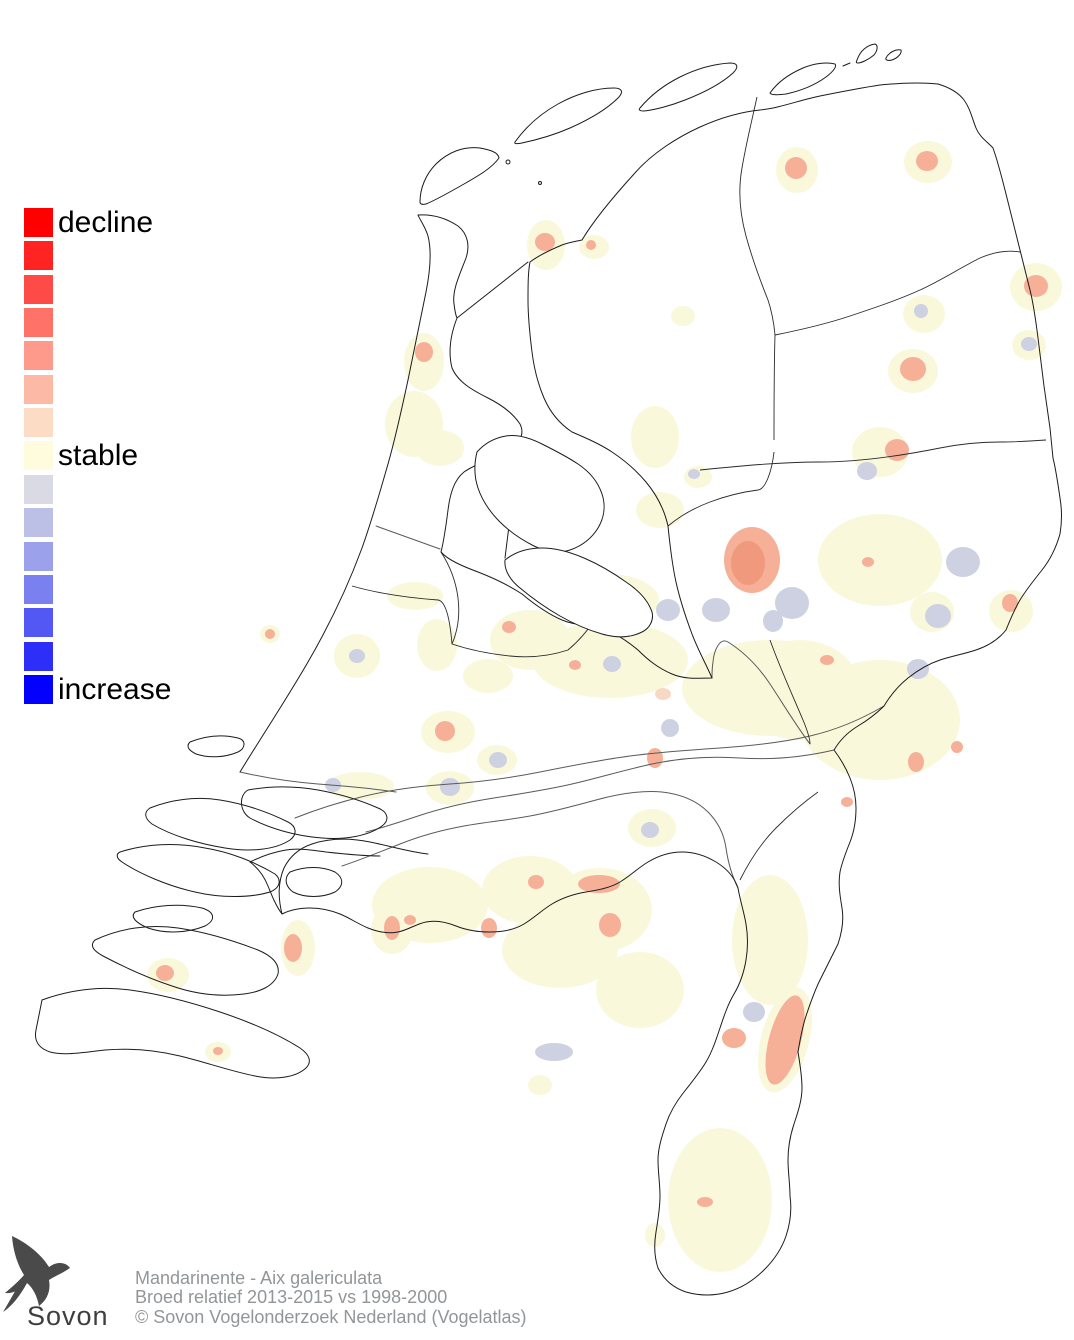  Describe the element at coordinates (459, 176) in the screenshot. I see `island-texel` at that location.